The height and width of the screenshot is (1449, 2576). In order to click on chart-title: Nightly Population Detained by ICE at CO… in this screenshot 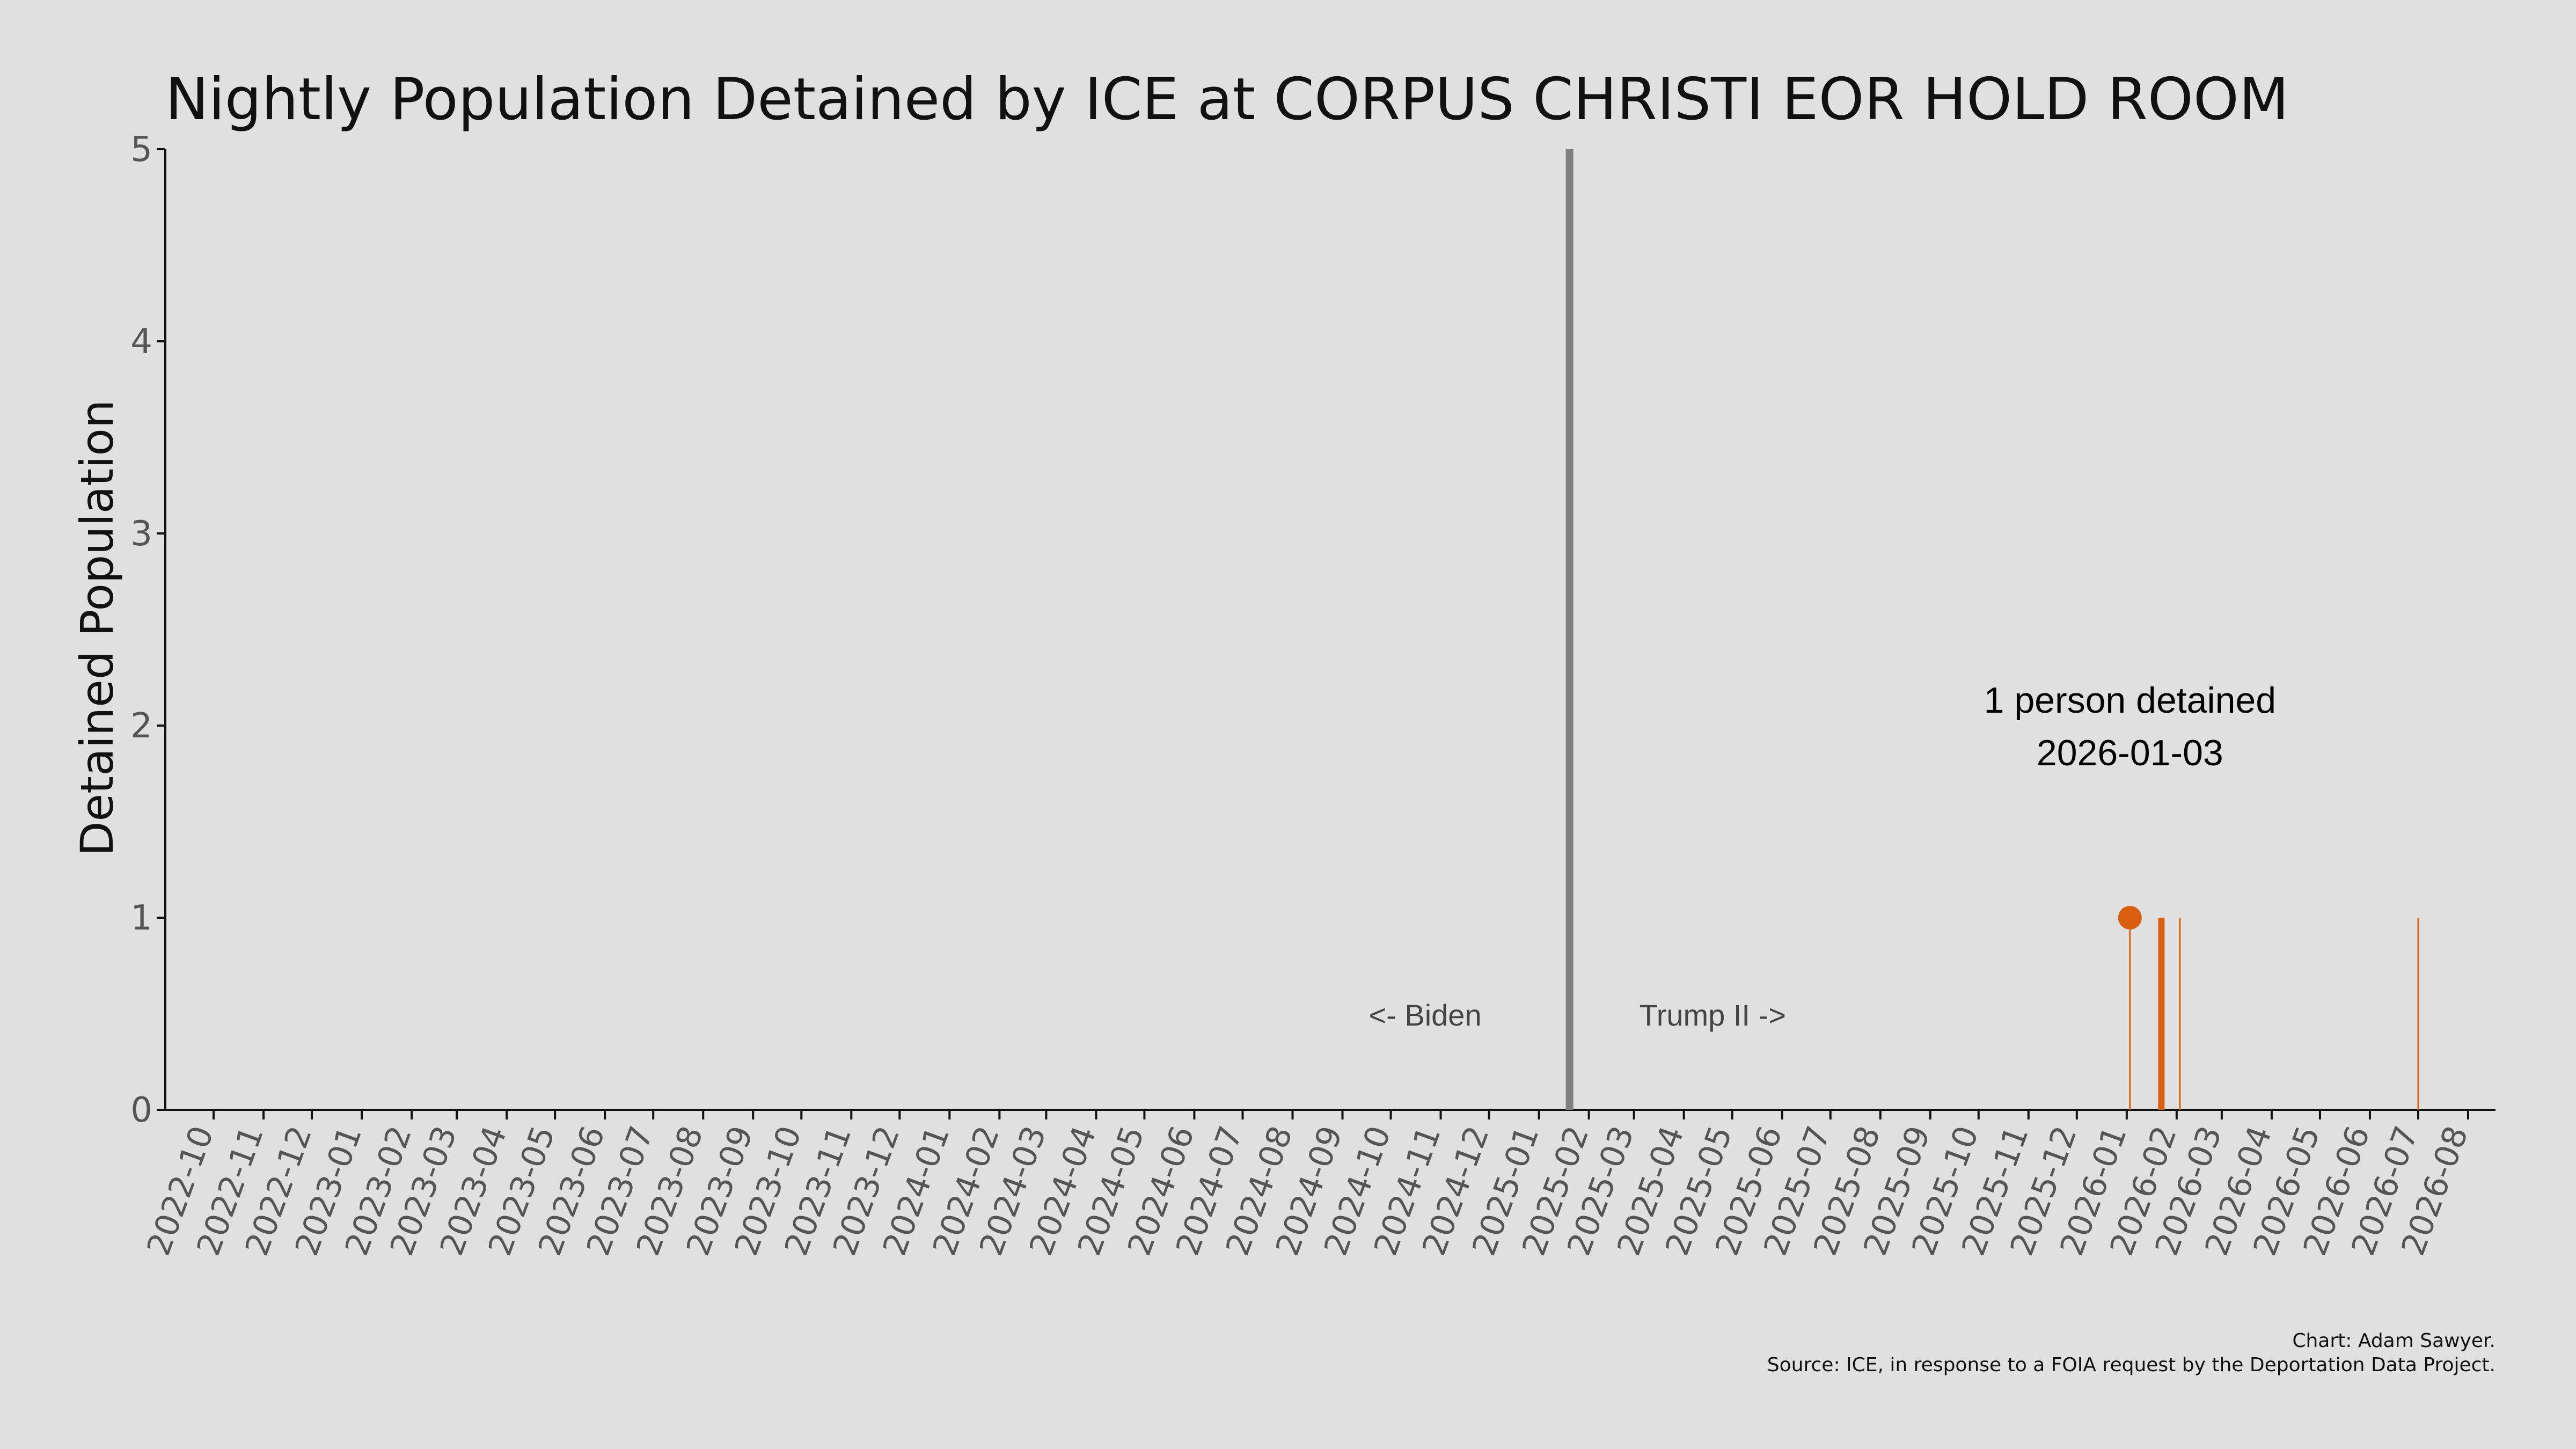, I will do `click(1227, 99)`.